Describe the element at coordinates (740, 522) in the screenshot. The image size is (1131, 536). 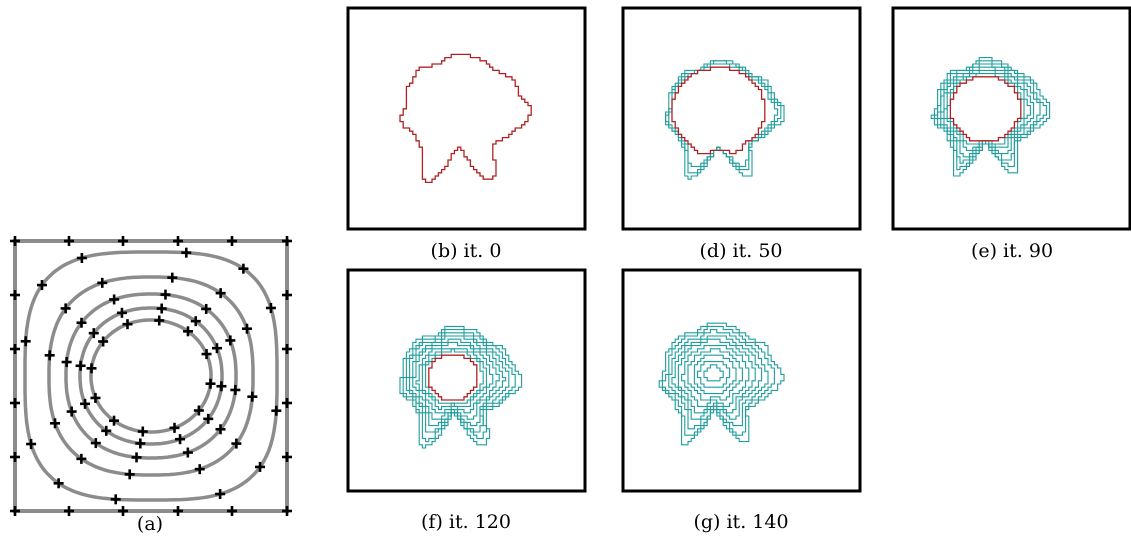
I see `caption-g: (g) it. 140` at that location.